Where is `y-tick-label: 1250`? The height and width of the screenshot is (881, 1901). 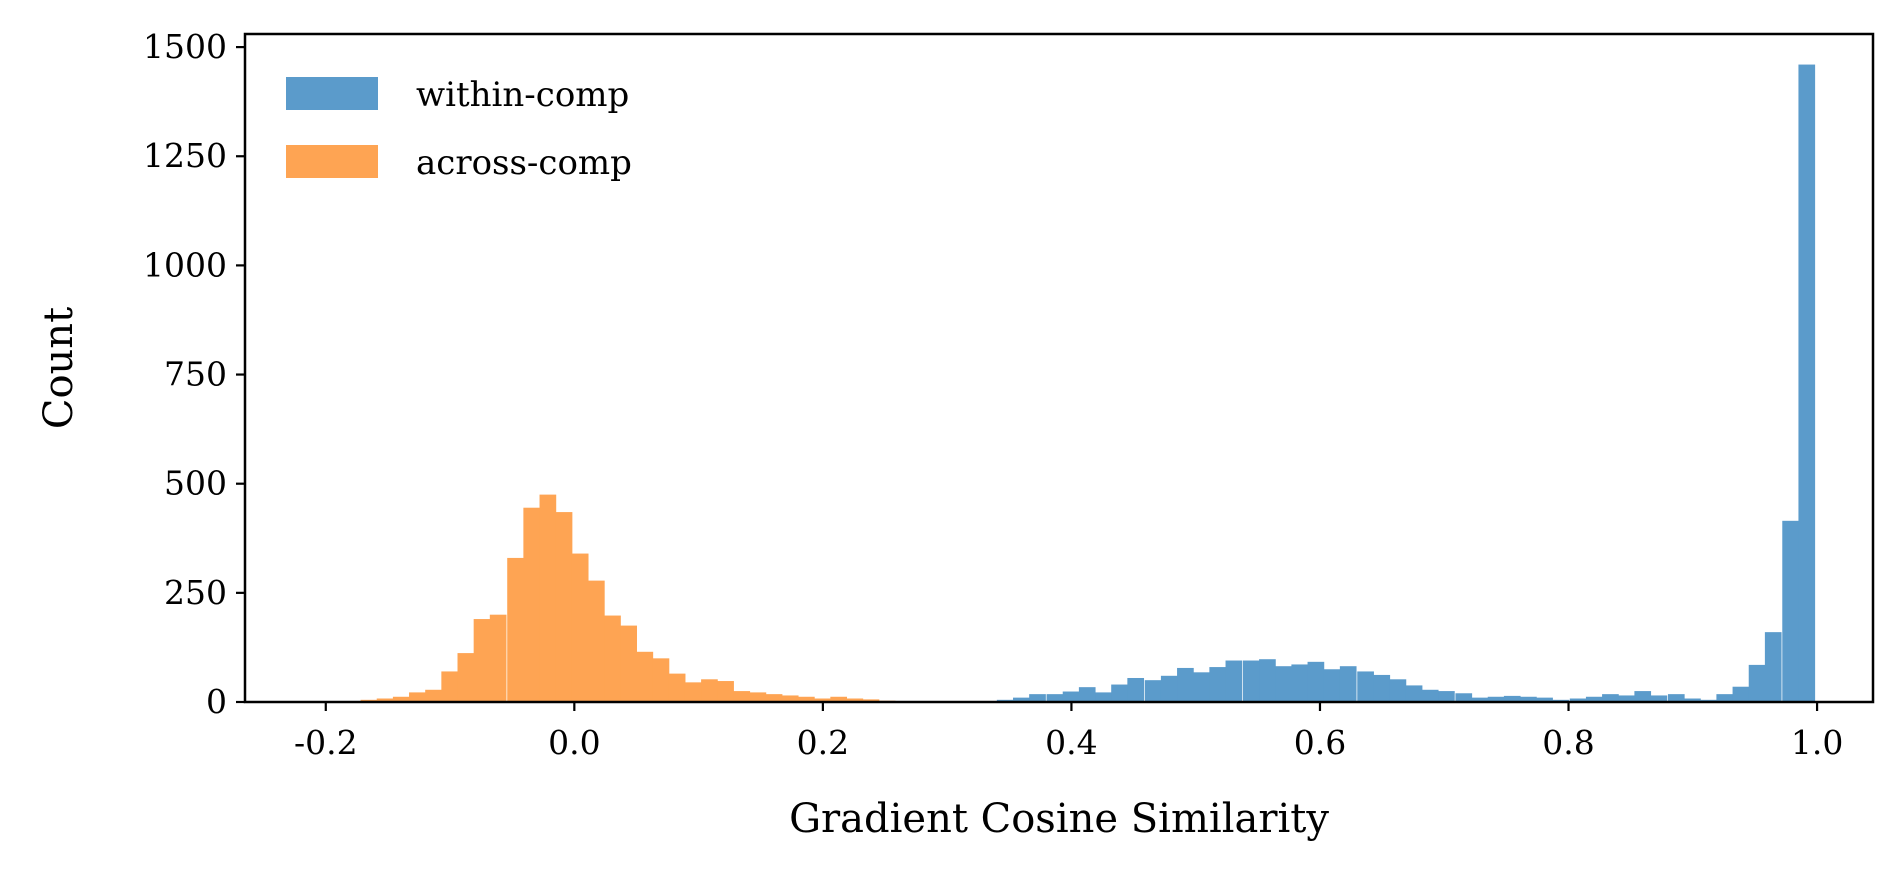
y-tick-label: 1250 is located at coordinates (185, 155).